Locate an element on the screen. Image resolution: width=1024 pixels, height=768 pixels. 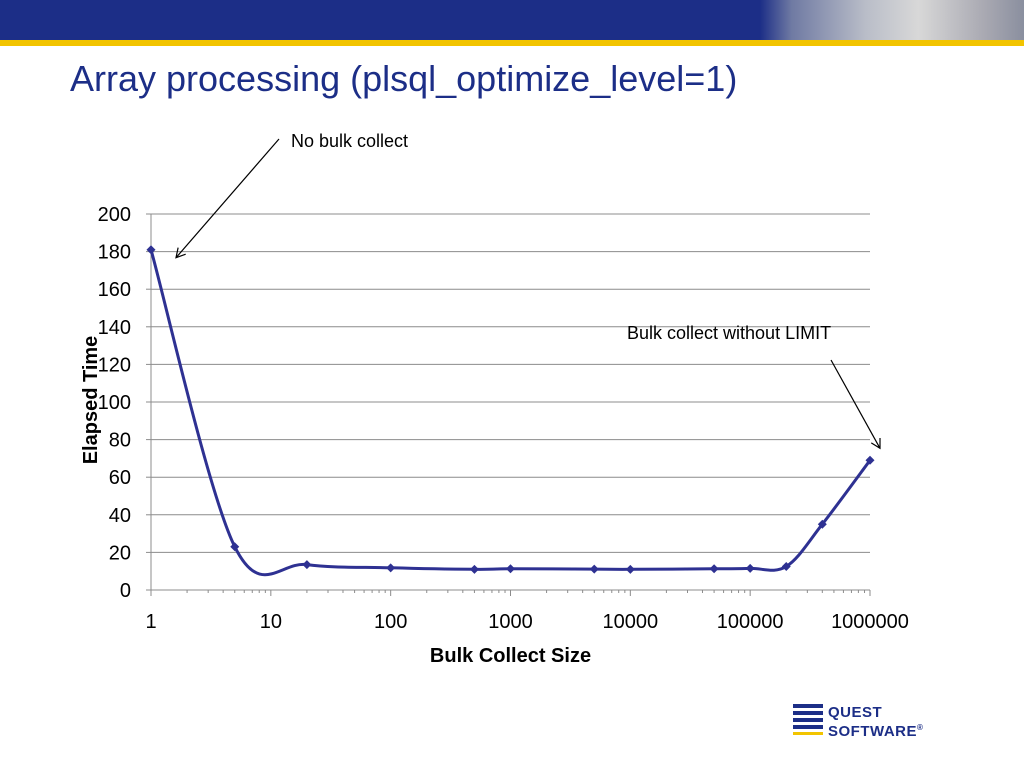
y-tick-label: 120 is located at coordinates (114, 365).